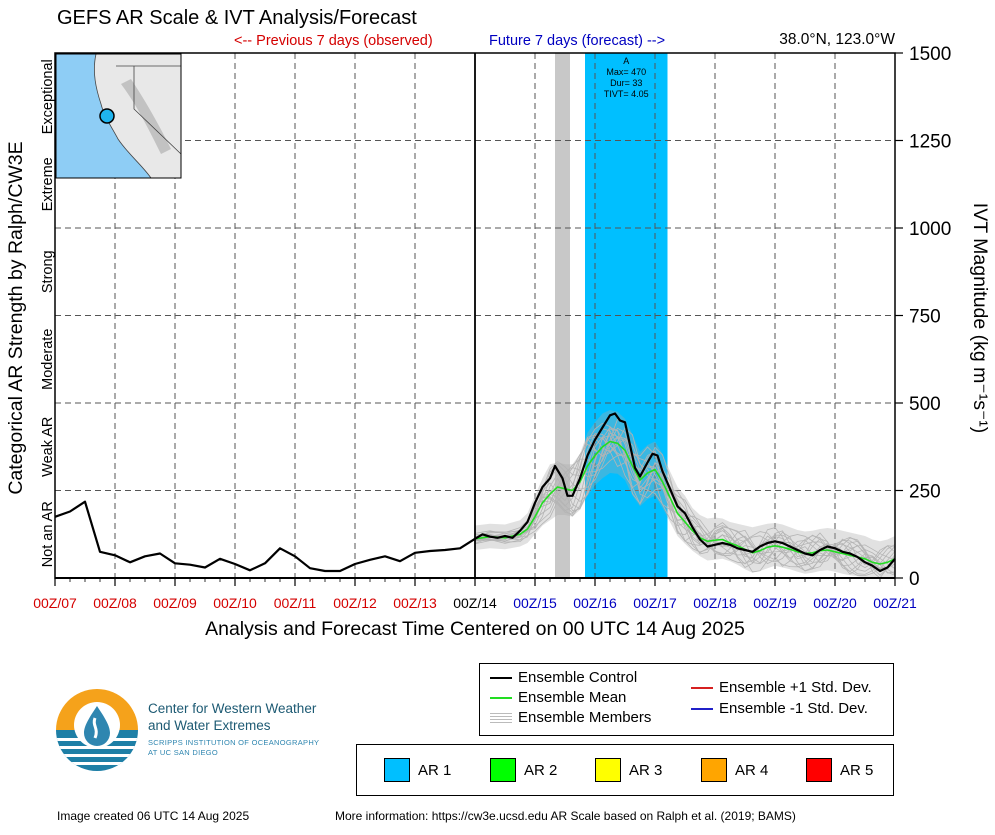 This screenshot has height=835, width=995. Describe the element at coordinates (48, 359) in the screenshot. I see `category-label: Moderate` at that location.